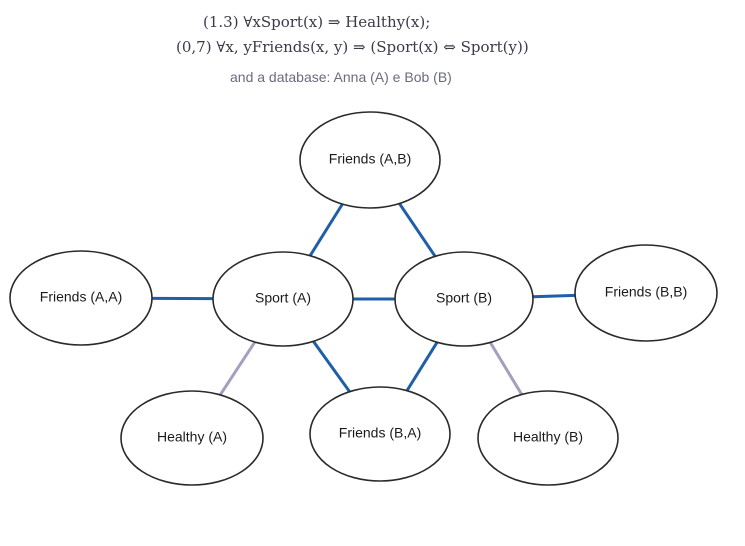 This screenshot has width=745, height=546. Describe the element at coordinates (317, 22) in the screenshot. I see `formula-sport-healthy: (1.3) ∀xSport(x) ⇒ Healthy(x);` at that location.